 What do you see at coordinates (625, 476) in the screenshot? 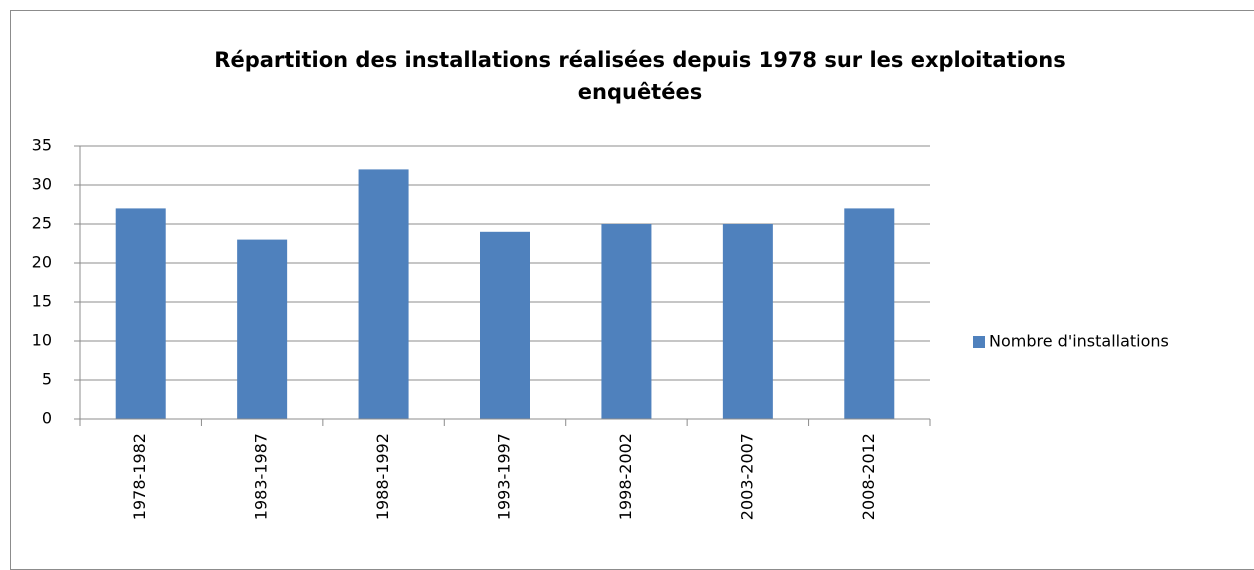
I see `x-tick-label: 1998-2002` at bounding box center [625, 476].